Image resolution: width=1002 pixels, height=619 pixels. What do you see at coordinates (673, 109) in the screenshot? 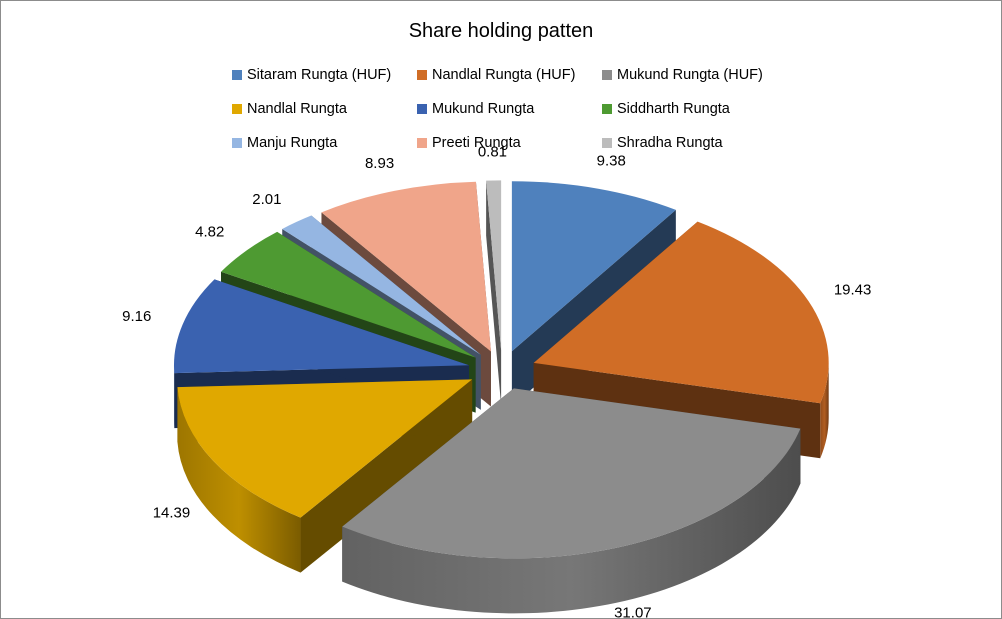
I see `legend-label: Siddharth Rungta` at bounding box center [673, 109].